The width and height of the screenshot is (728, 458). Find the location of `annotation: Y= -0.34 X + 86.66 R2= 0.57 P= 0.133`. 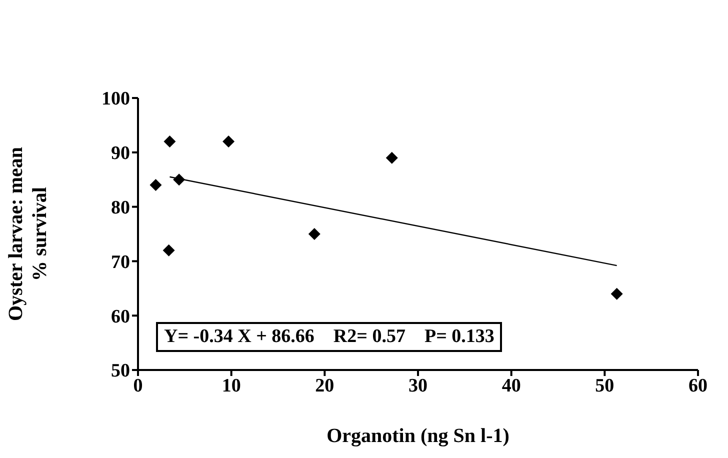

annotation: Y= -0.34 X + 86.66 R2= 0.57 P= 0.133 is located at coordinates (329, 337).